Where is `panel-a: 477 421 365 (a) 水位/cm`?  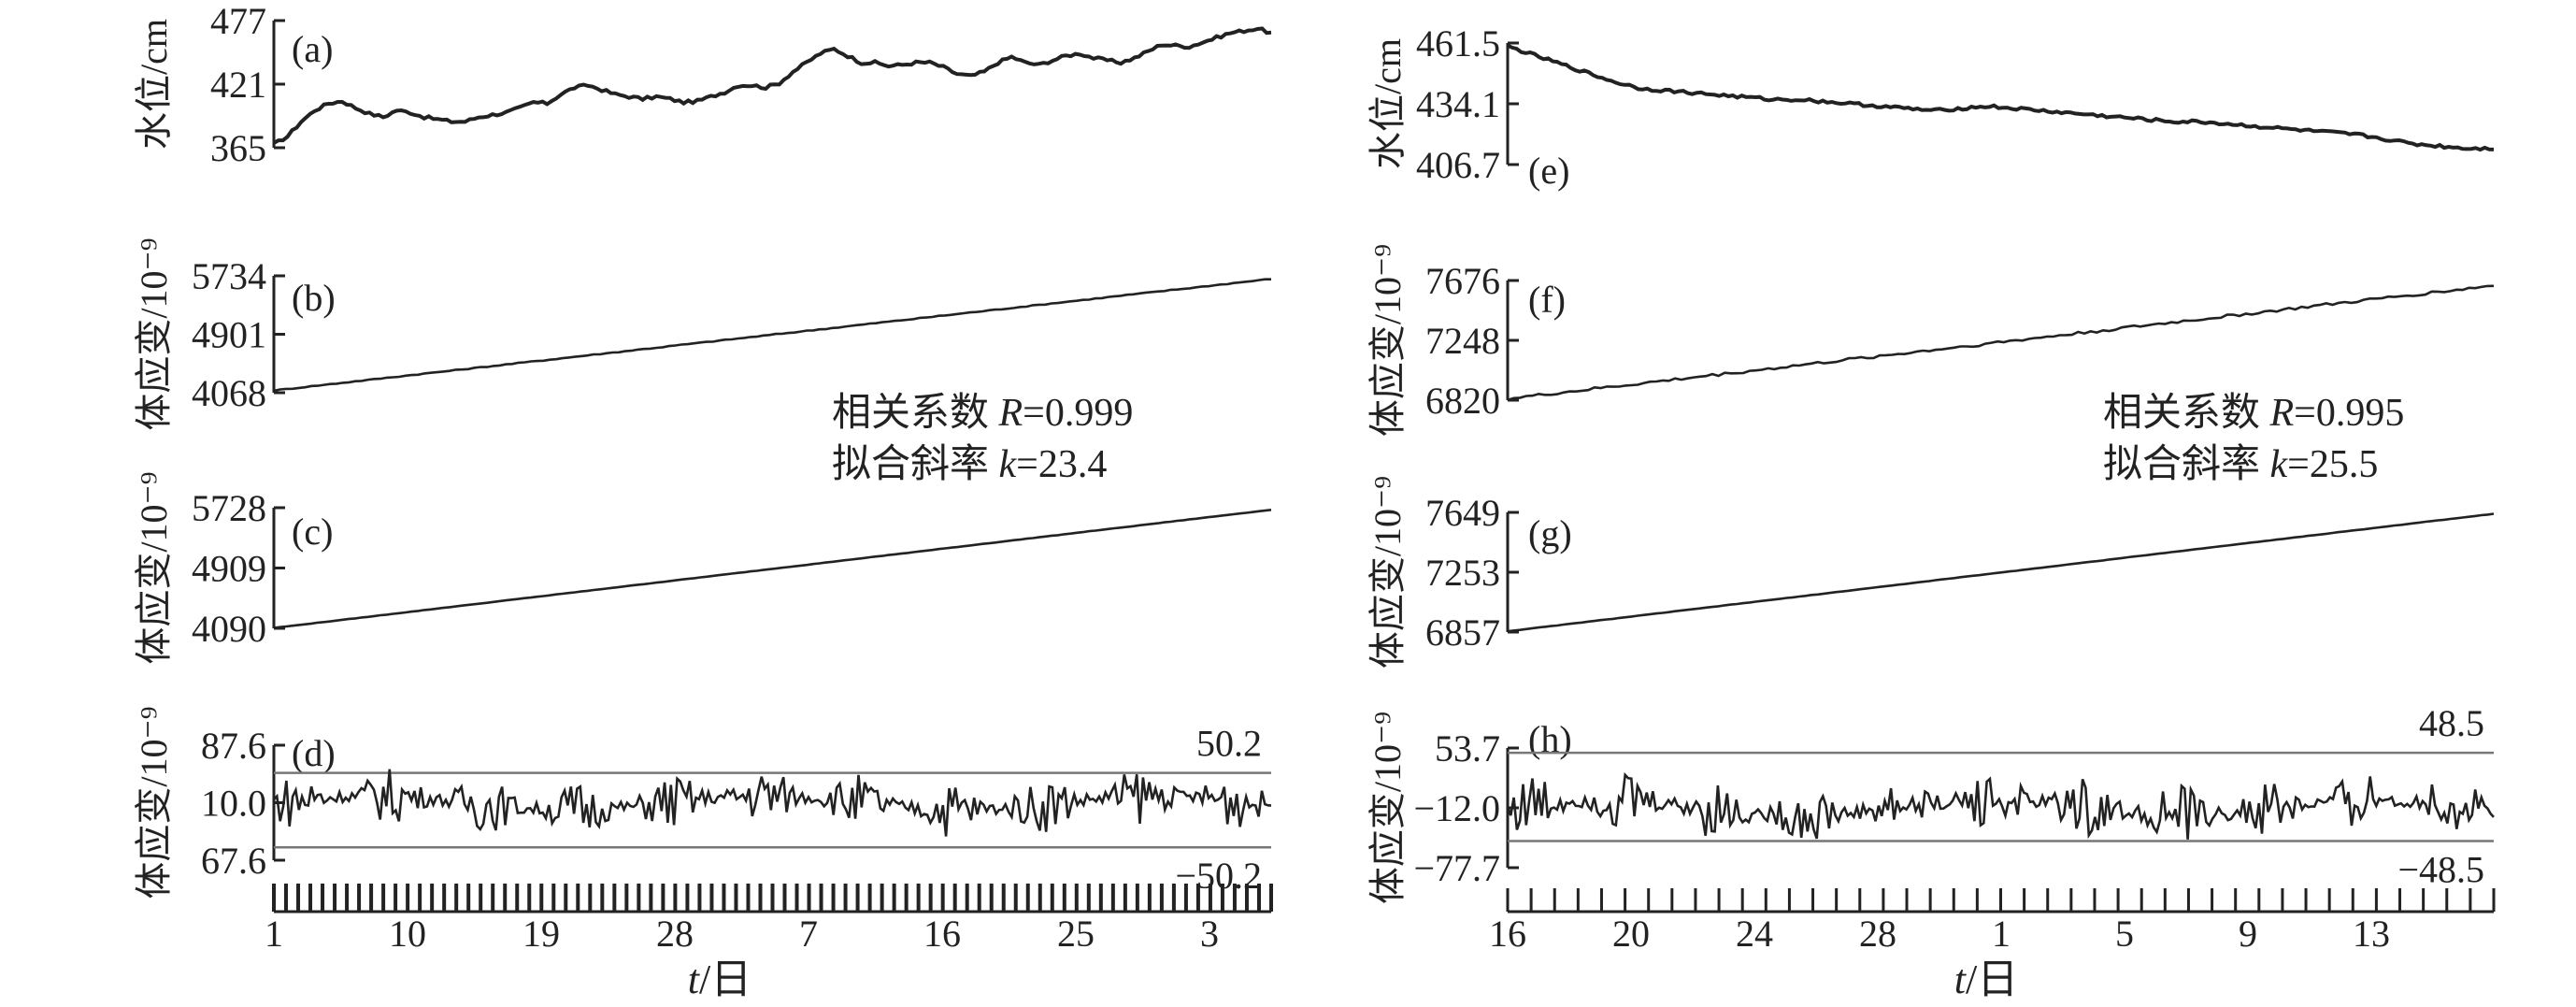
panel-a: 477 421 365 (a) 水位/cm is located at coordinates (702, 84).